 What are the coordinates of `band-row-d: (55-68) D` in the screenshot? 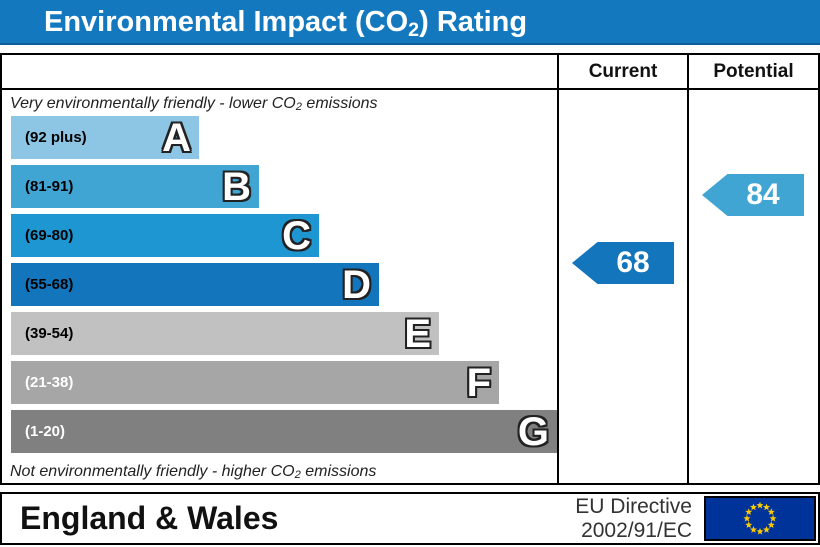 It's located at (284, 284).